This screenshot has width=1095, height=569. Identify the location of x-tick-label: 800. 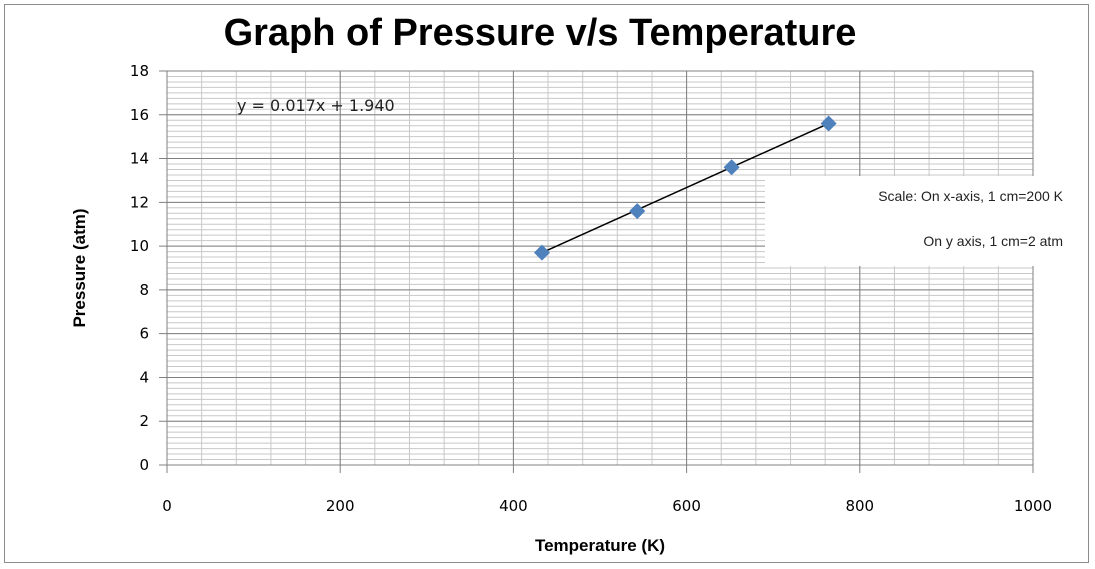
(859, 506).